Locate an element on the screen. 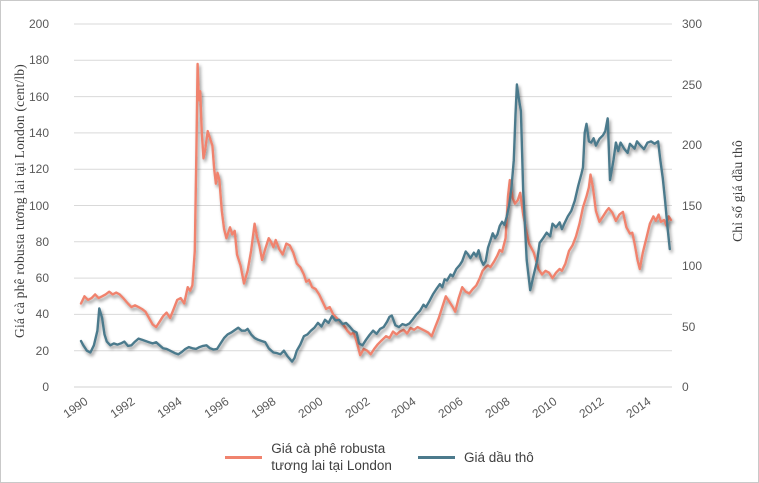  right-axis-tick: 150 is located at coordinates (692, 206).